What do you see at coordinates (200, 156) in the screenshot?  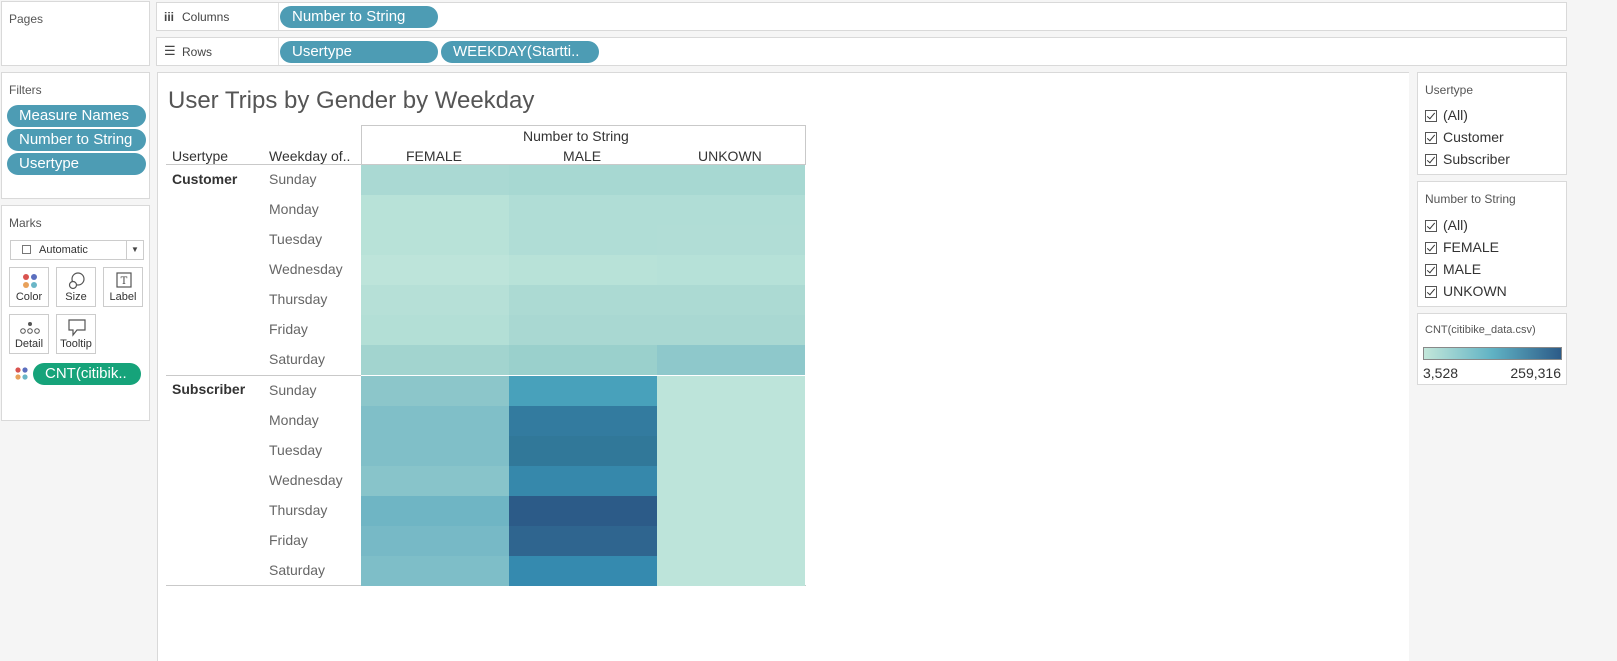 I see `row-header-usertype: Usertype` at bounding box center [200, 156].